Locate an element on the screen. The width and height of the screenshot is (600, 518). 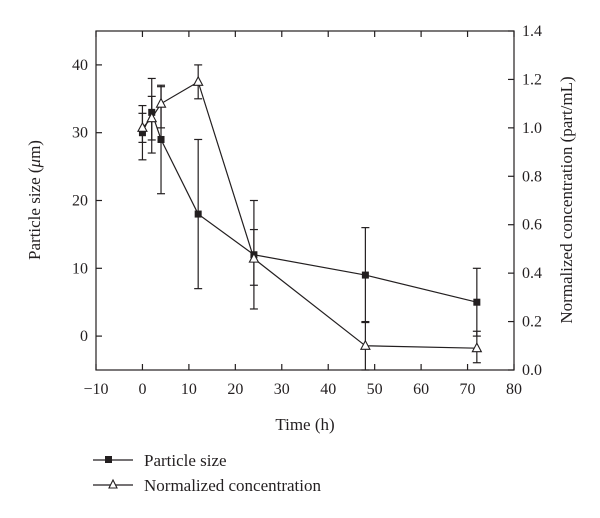
x-tick-label: 0 is located at coordinates (142, 389).